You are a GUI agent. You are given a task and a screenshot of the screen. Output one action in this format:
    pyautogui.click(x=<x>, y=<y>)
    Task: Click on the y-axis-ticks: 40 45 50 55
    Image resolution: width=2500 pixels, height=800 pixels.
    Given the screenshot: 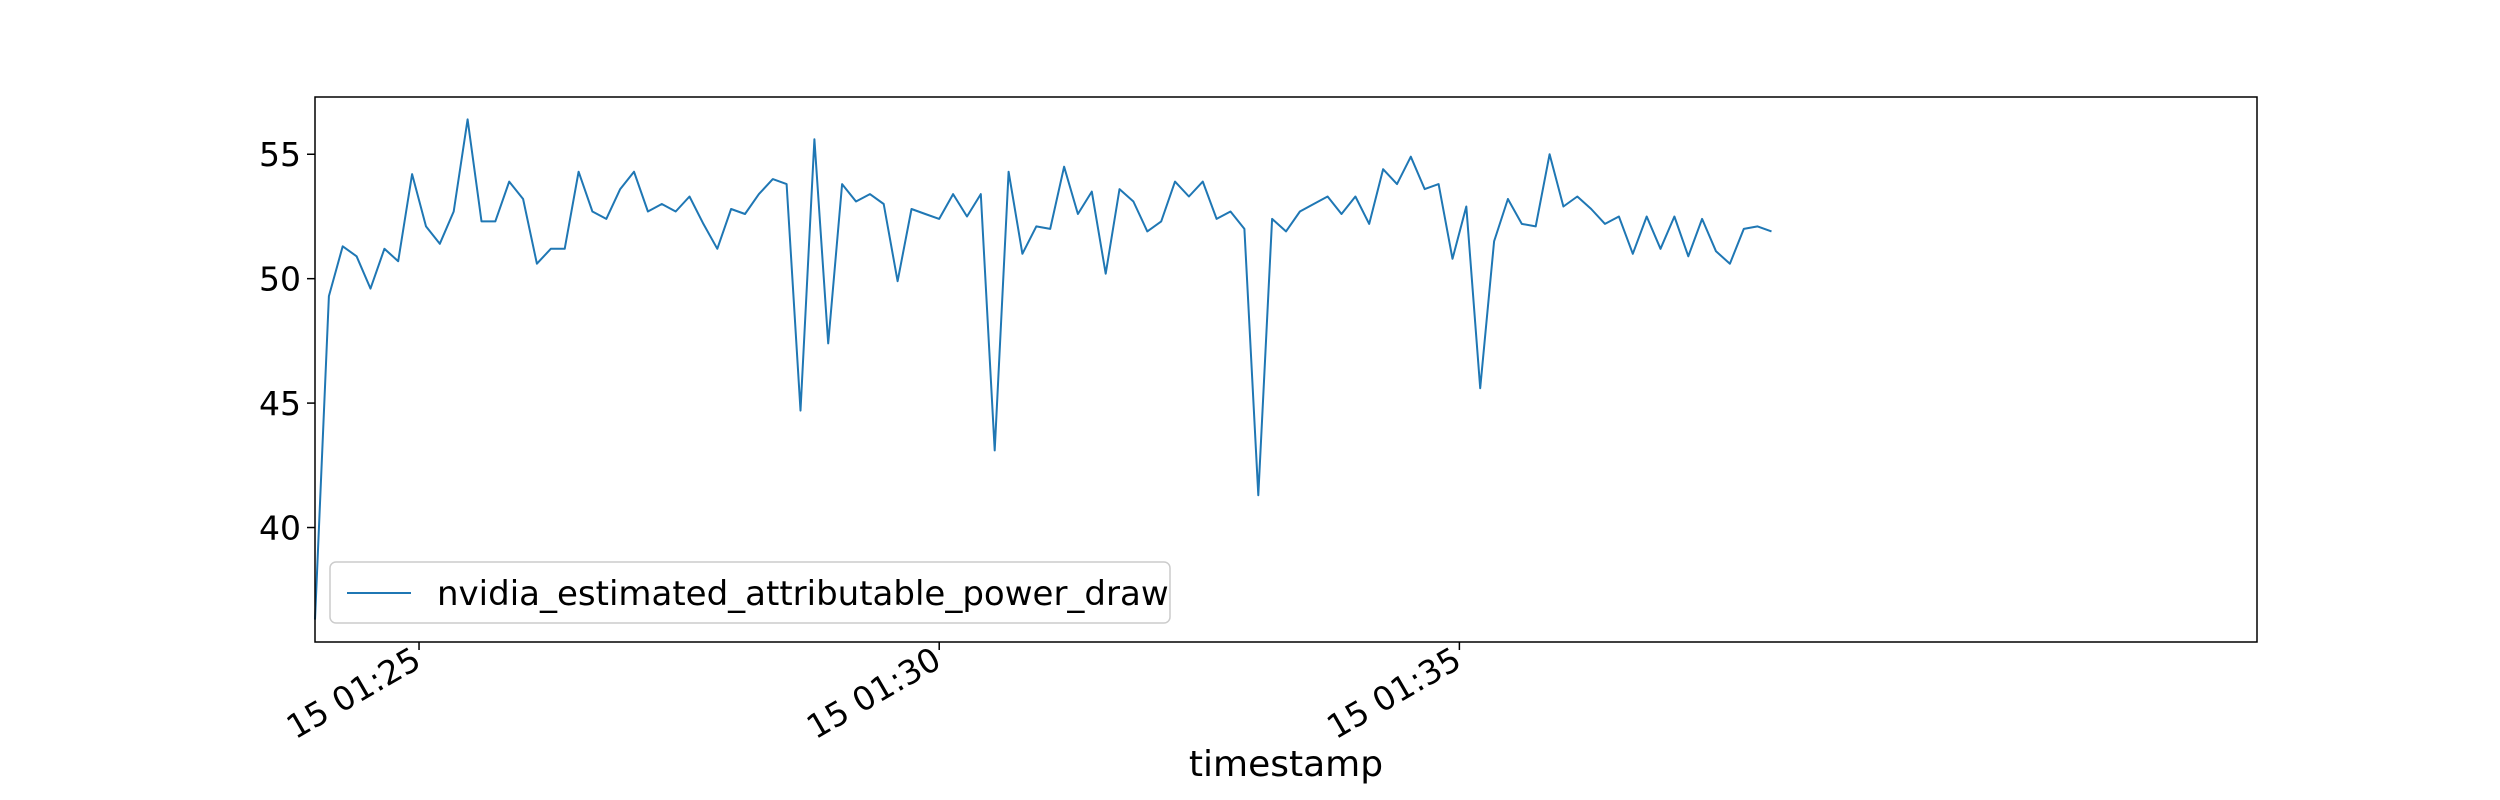 What is the action you would take?
    pyautogui.click(x=287, y=341)
    